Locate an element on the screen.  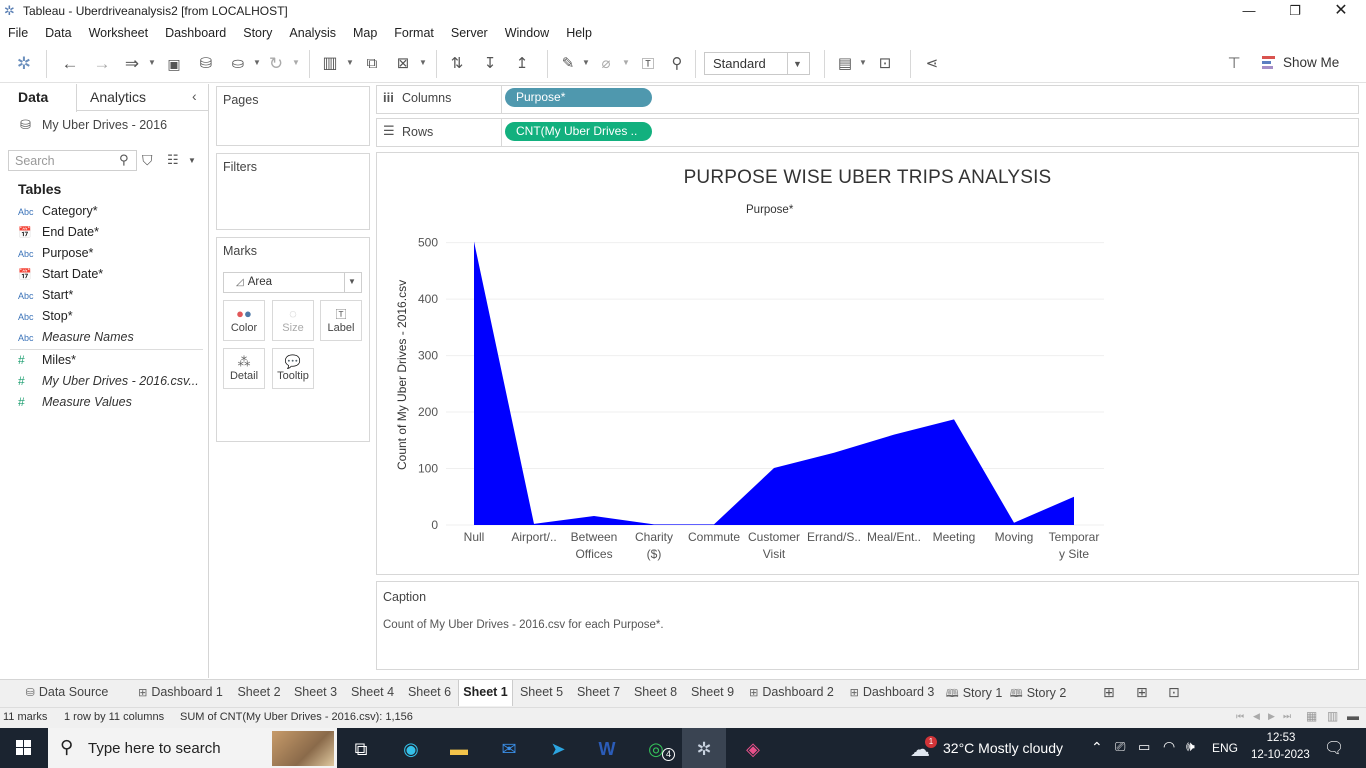
first-sheet-icon: ⏮ is located at coordinates (1240, 716).